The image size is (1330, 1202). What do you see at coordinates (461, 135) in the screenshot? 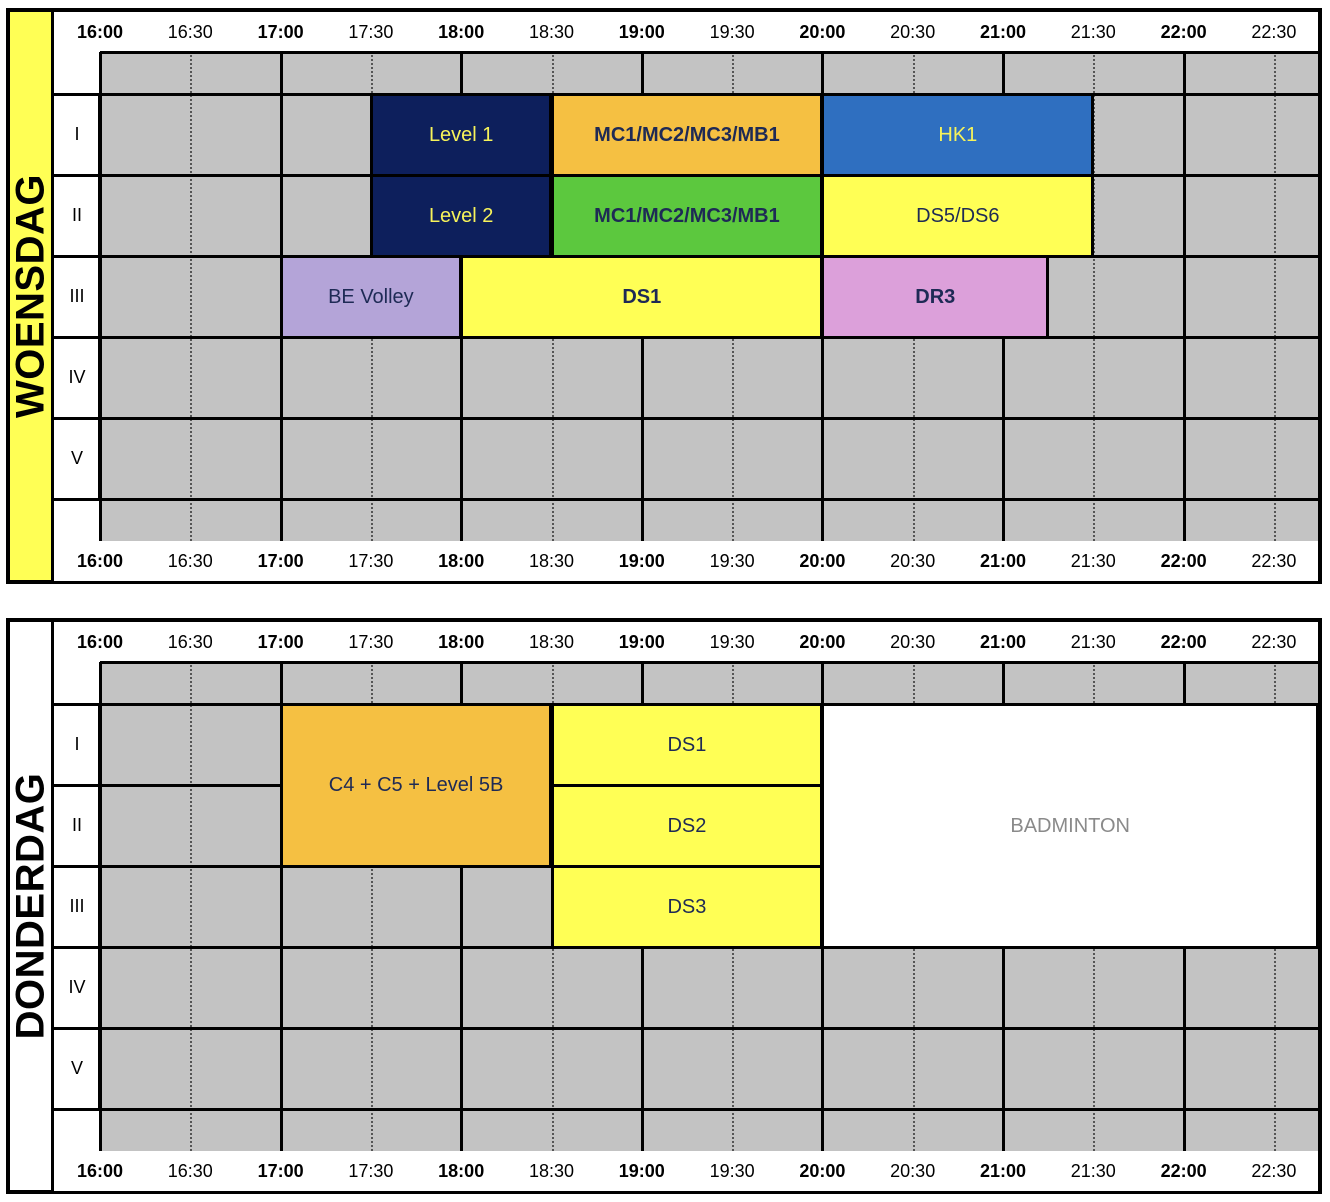
I see `schedule-block-level-1: Level 1` at bounding box center [461, 135].